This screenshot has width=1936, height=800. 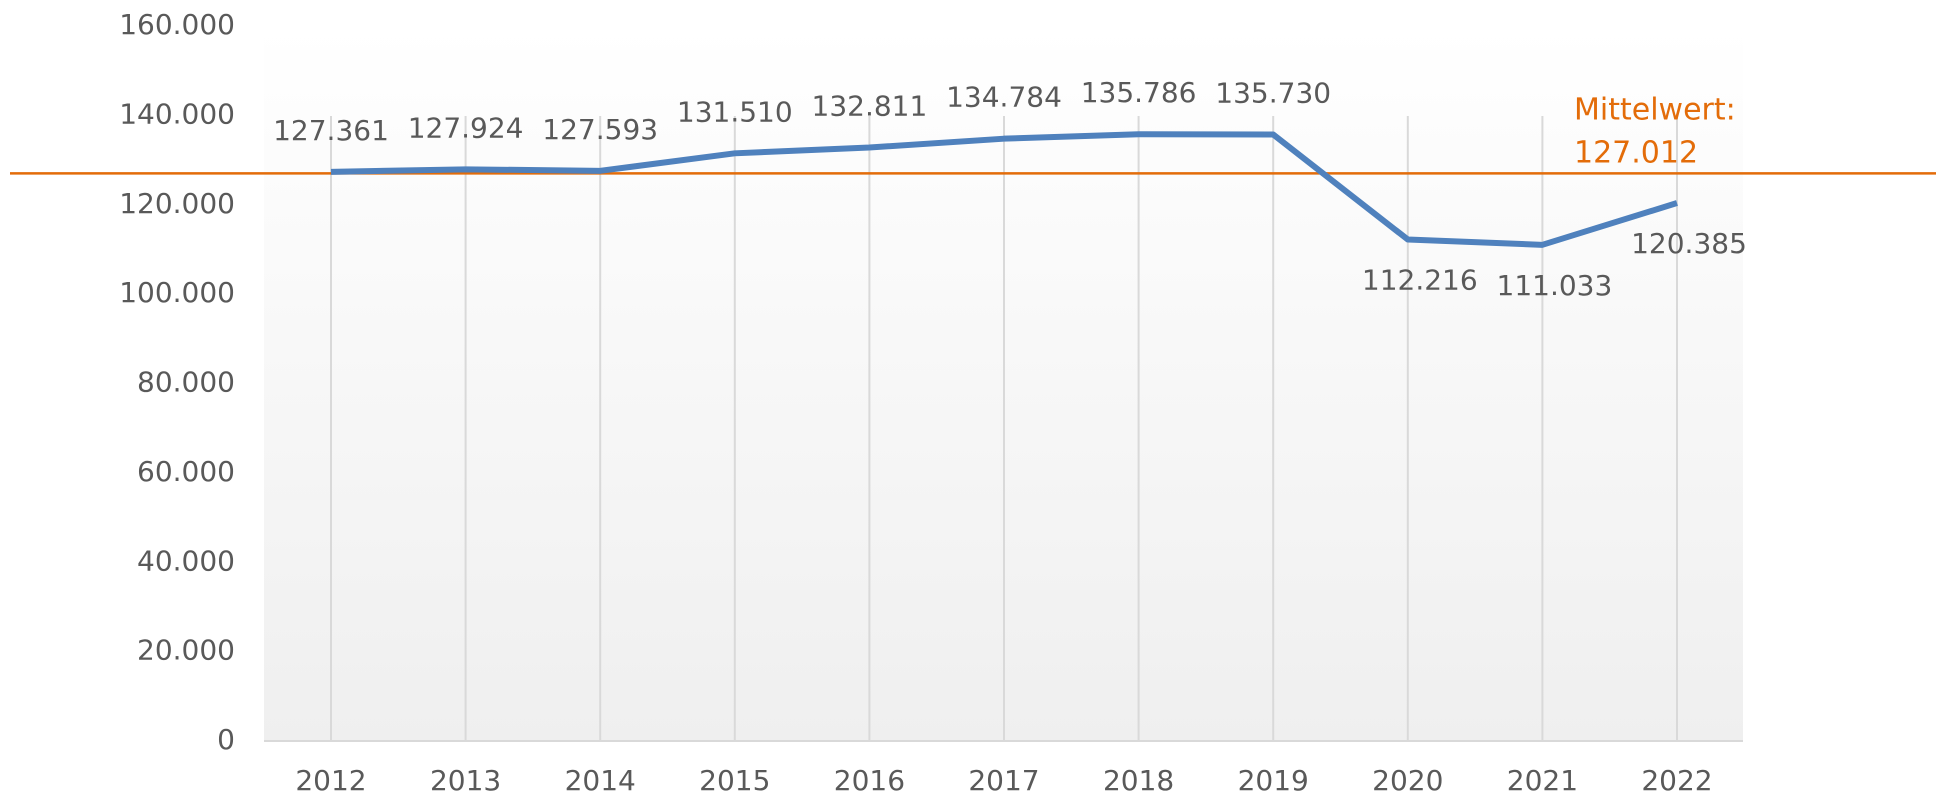 I want to click on data-label: 135.786, so click(x=1139, y=92).